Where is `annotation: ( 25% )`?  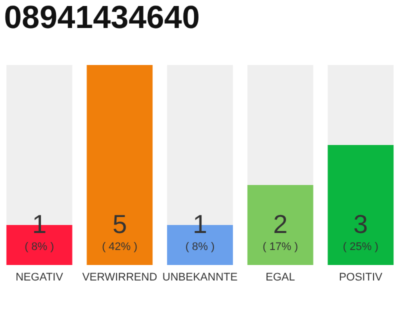 annotation: ( 25% ) is located at coordinates (360, 247).